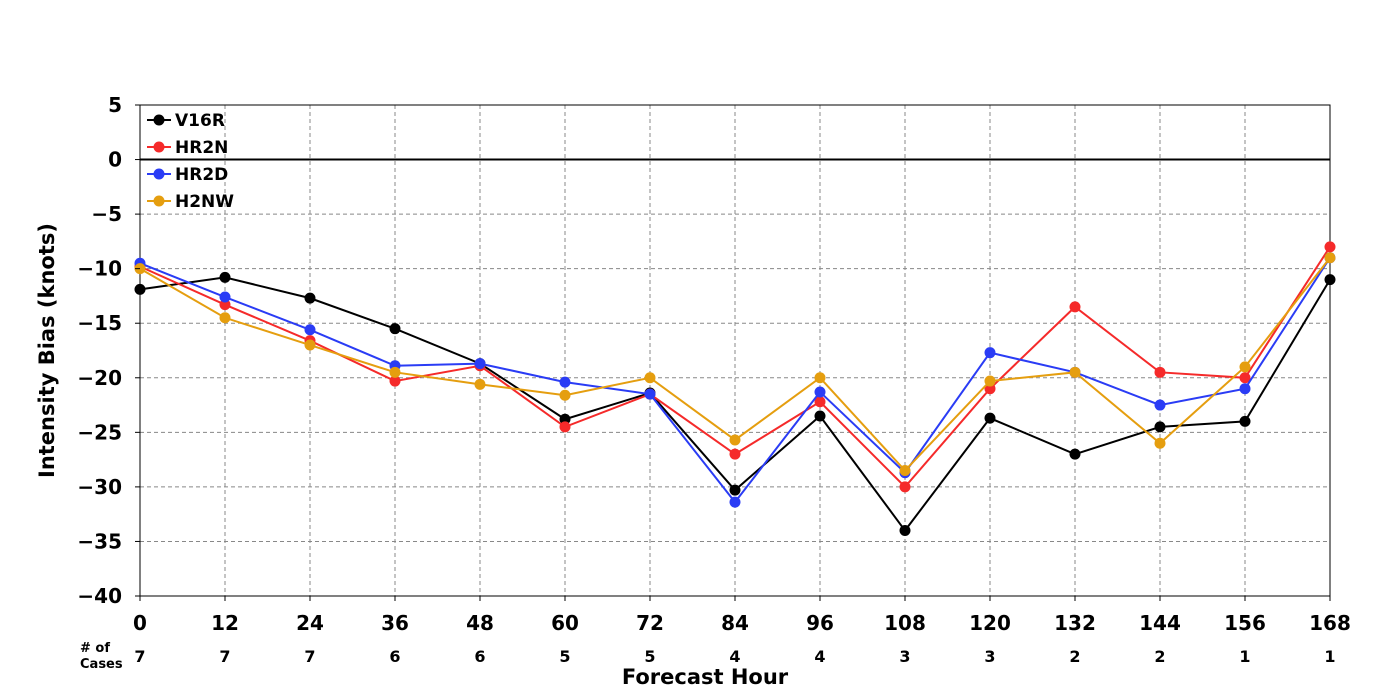  What do you see at coordinates (200, 121) in the screenshot?
I see `legend-label: V16R` at bounding box center [200, 121].